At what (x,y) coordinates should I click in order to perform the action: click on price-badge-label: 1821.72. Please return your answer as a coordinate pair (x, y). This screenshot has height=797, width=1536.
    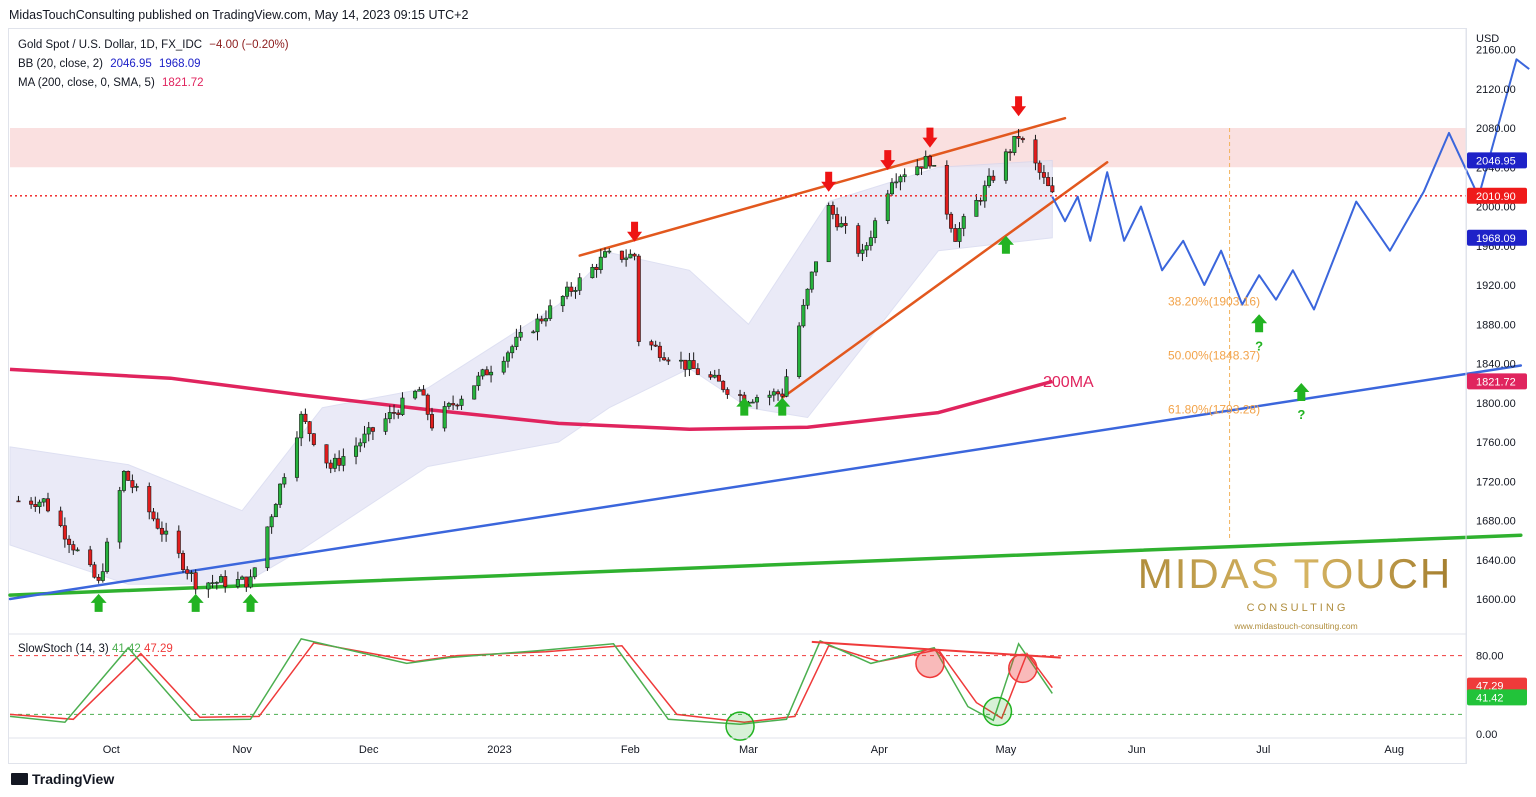
    Looking at the image, I should click on (1496, 382).